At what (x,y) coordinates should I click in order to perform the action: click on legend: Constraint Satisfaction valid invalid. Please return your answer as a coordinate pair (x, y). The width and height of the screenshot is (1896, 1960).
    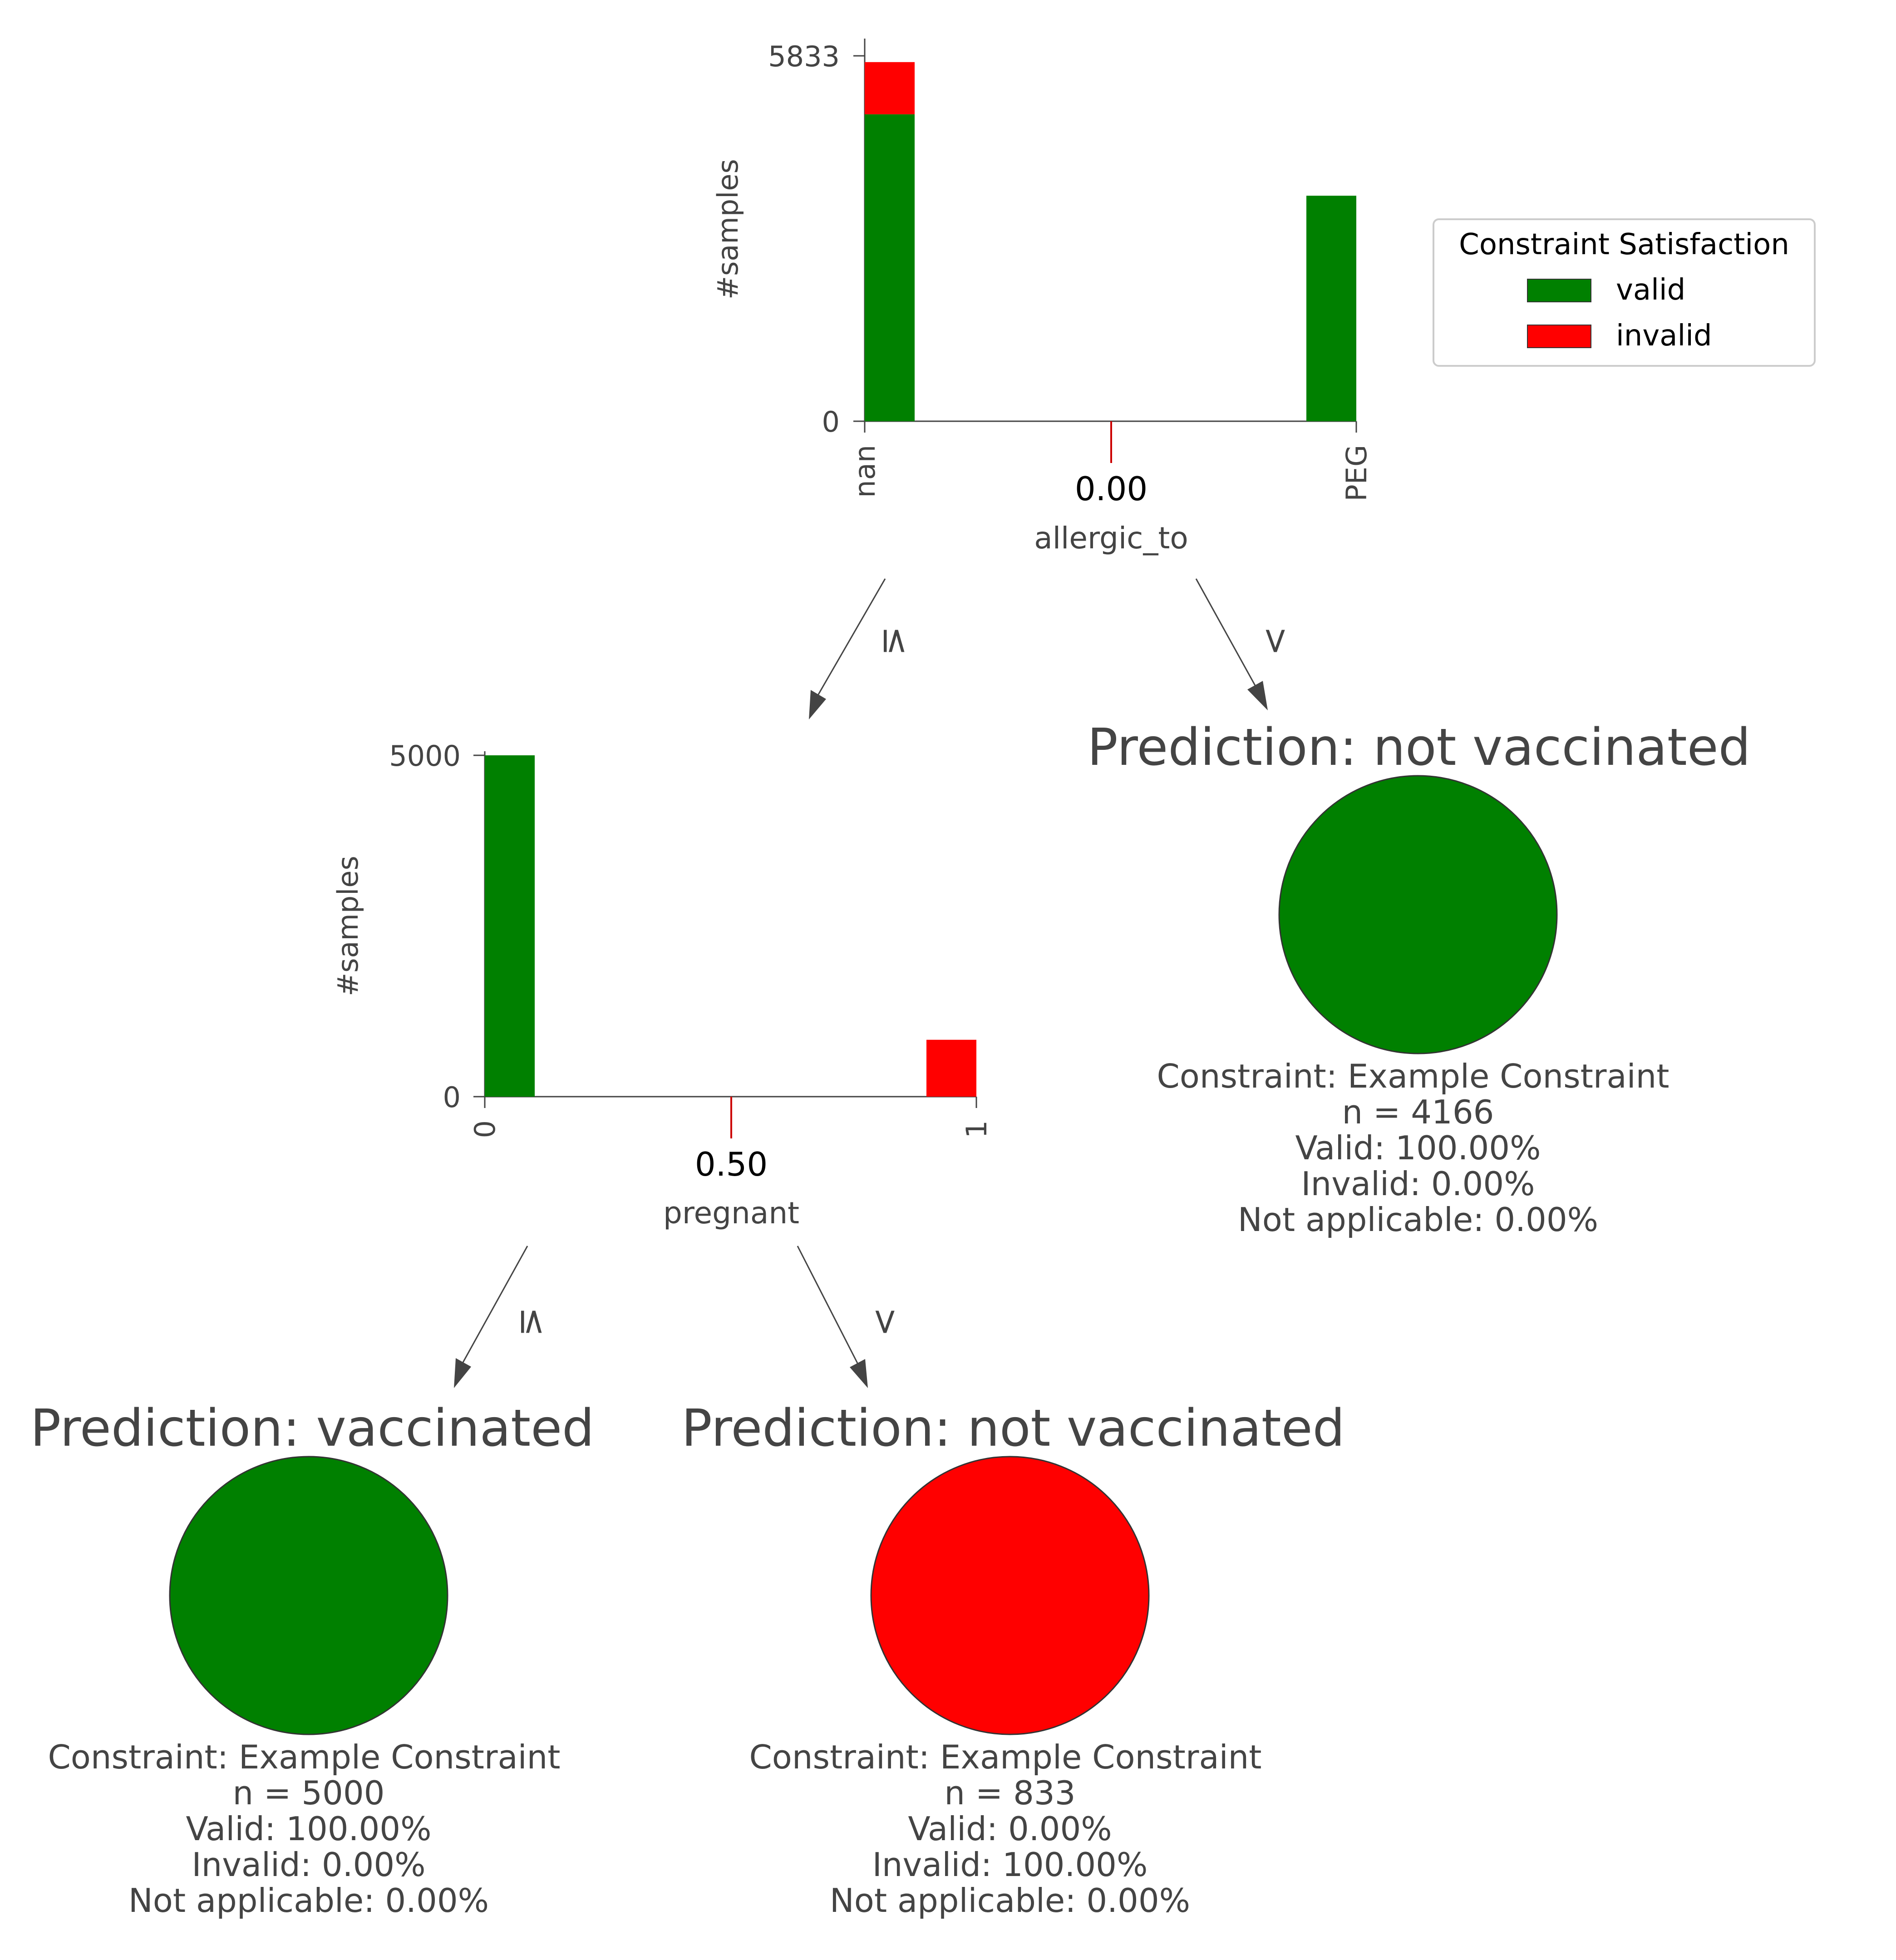
    Looking at the image, I should click on (1624, 292).